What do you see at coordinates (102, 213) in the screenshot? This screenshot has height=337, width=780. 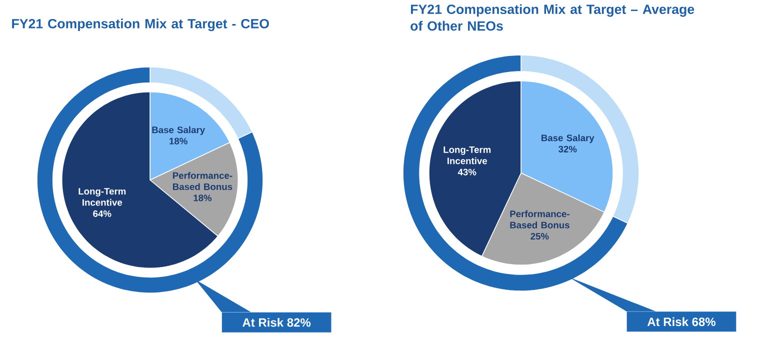 I see `data-label: 64%` at bounding box center [102, 213].